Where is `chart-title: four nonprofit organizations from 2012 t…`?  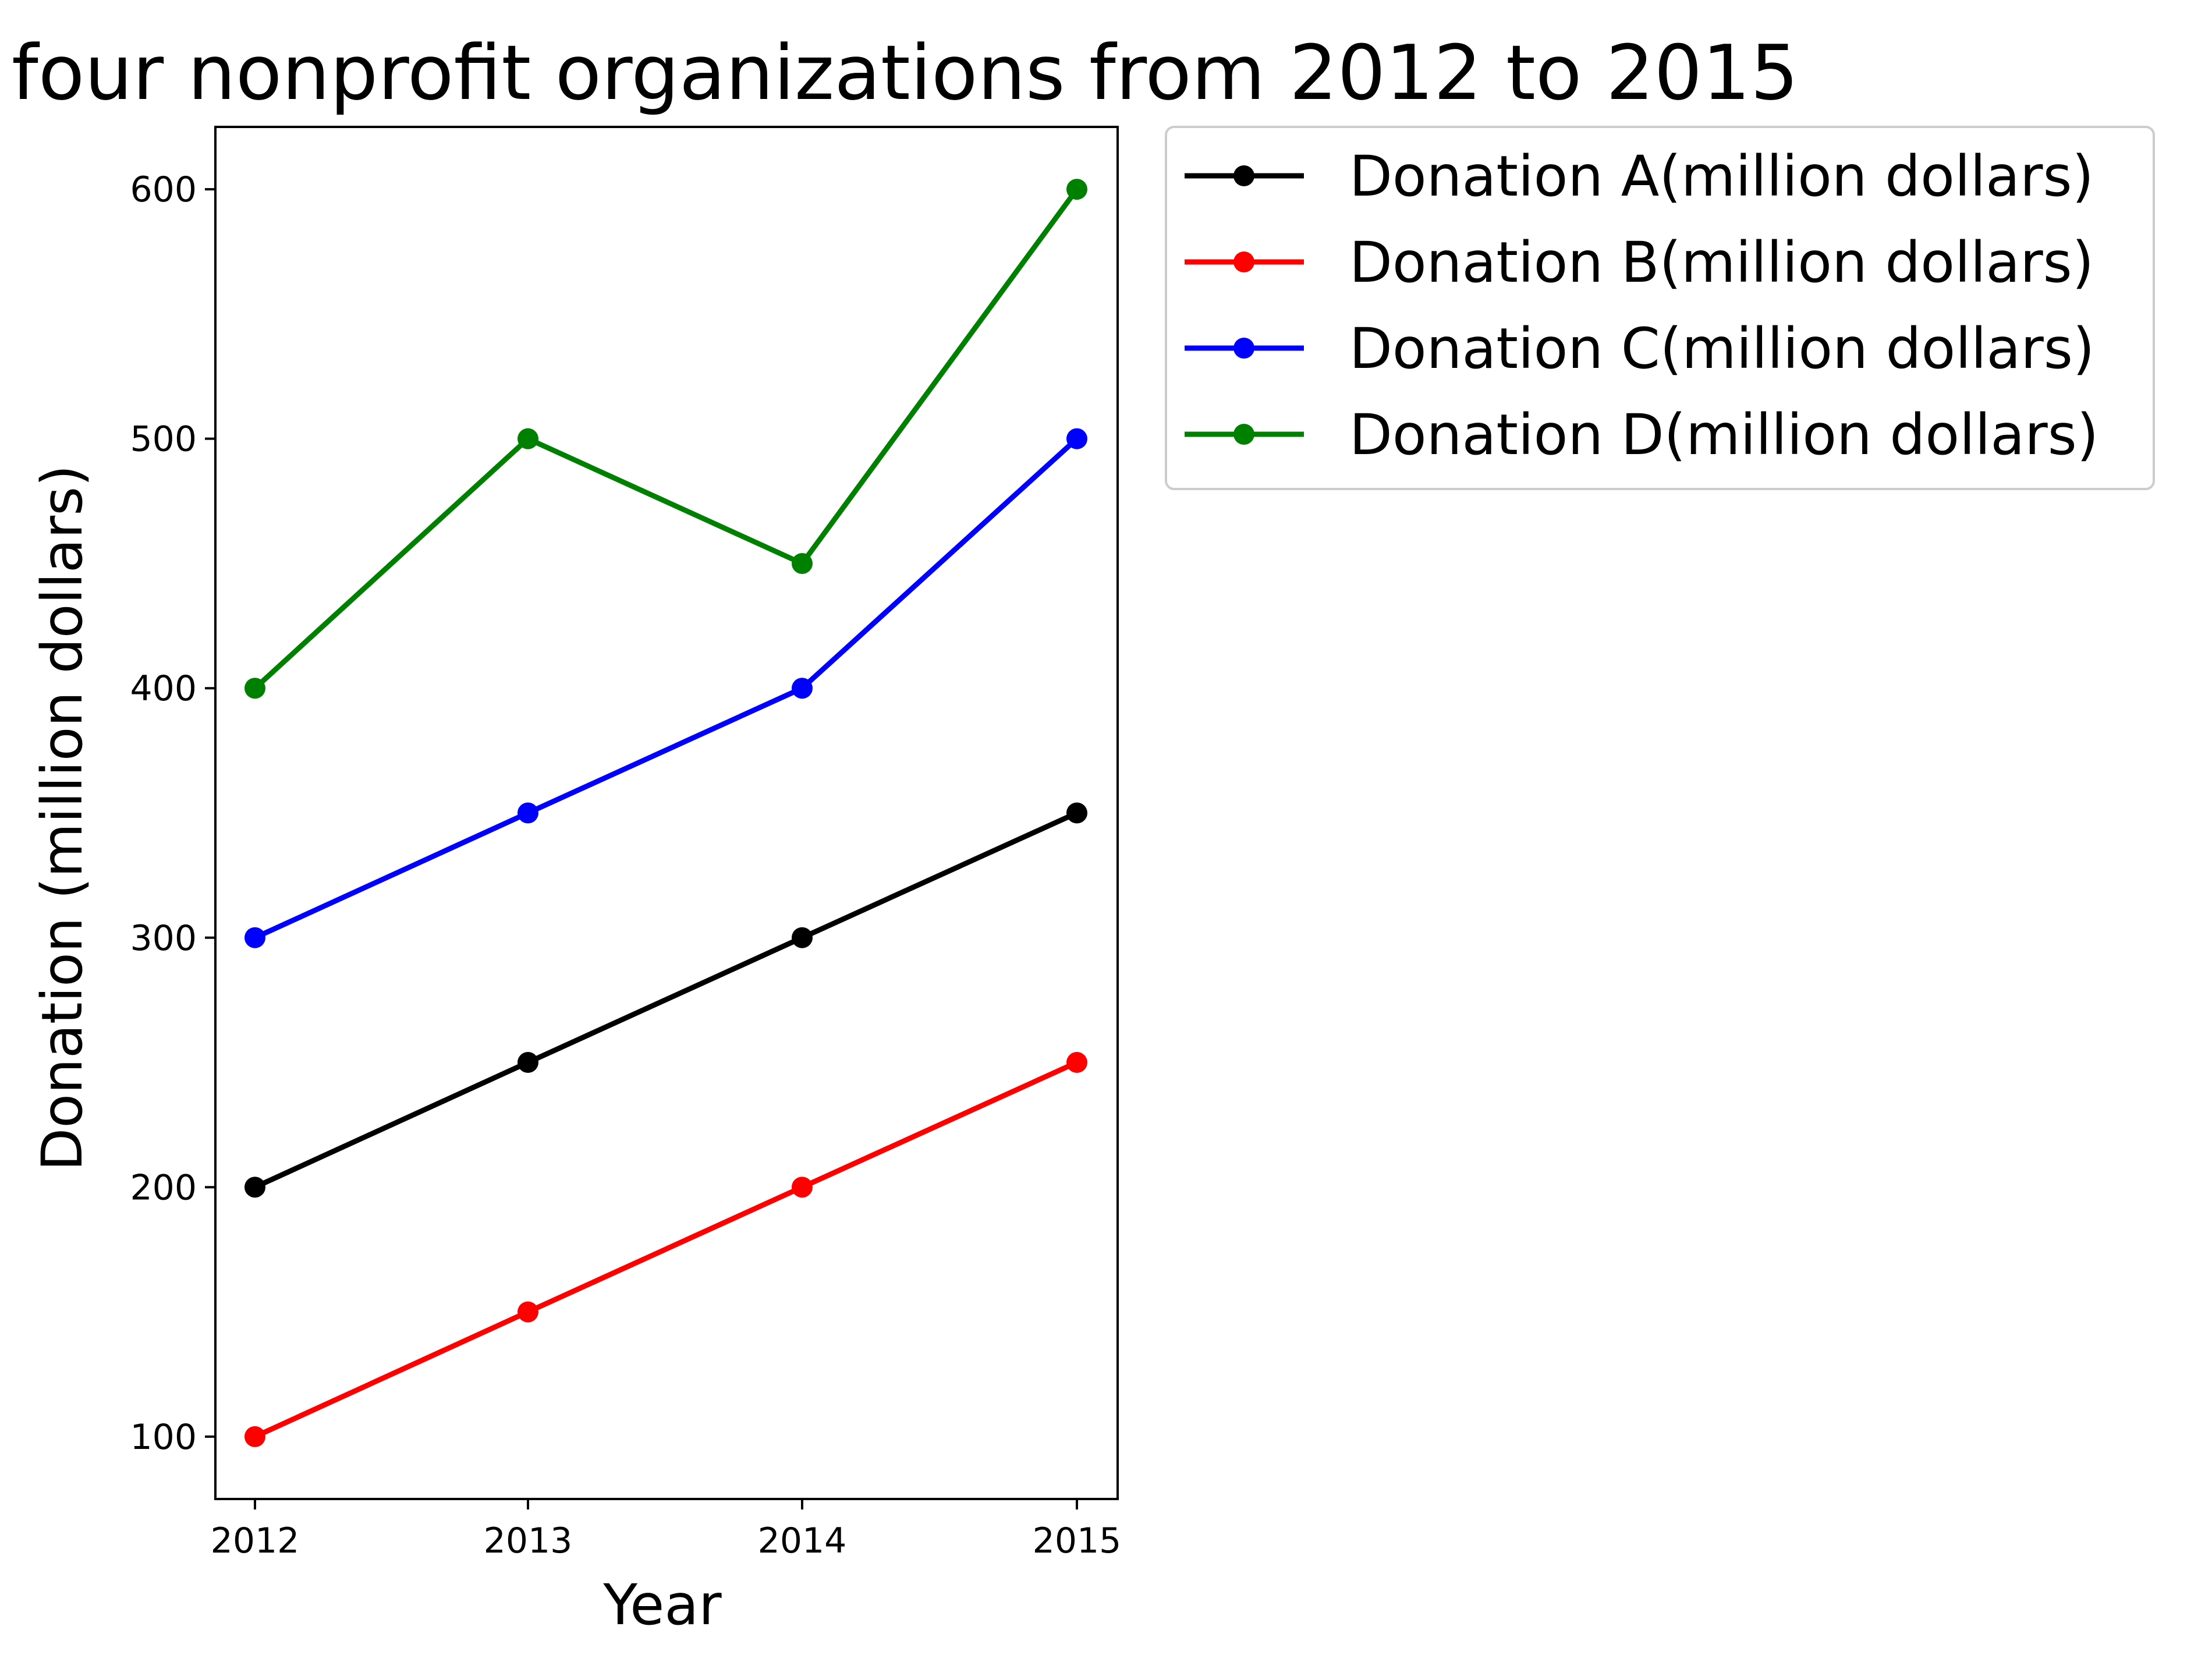
chart-title: four nonprofit organizations from 2012 t… is located at coordinates (905, 73).